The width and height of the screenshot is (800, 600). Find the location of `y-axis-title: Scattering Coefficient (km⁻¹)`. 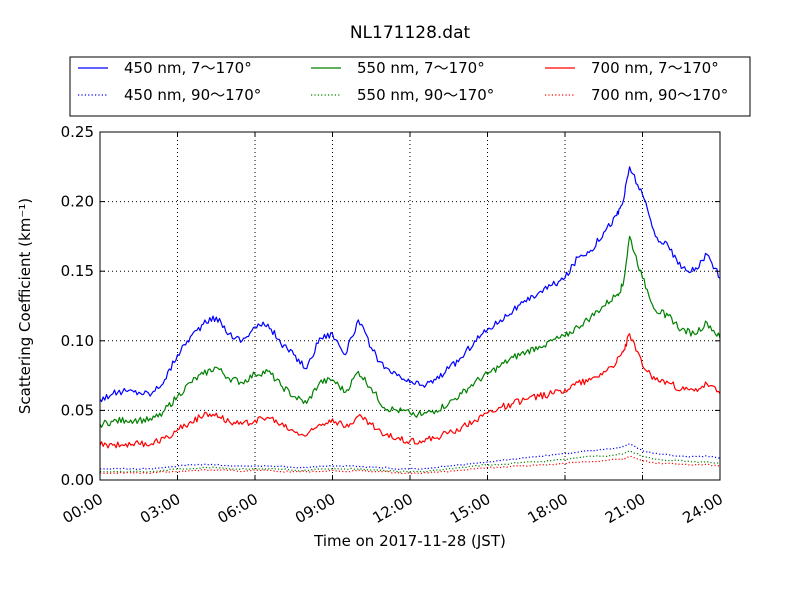

y-axis-title: Scattering Coefficient (km⁻¹) is located at coordinates (25, 306).